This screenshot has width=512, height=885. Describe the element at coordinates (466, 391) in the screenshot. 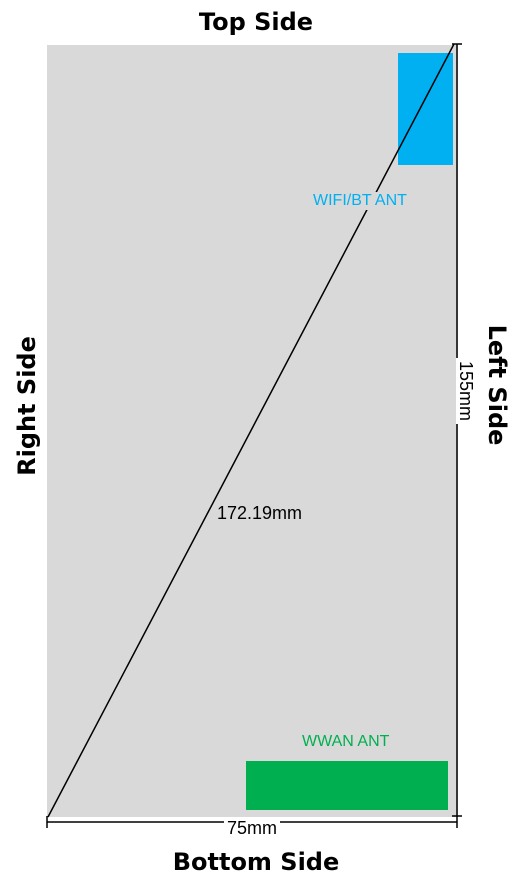

I see `height-dimension-label: 155mm` at that location.